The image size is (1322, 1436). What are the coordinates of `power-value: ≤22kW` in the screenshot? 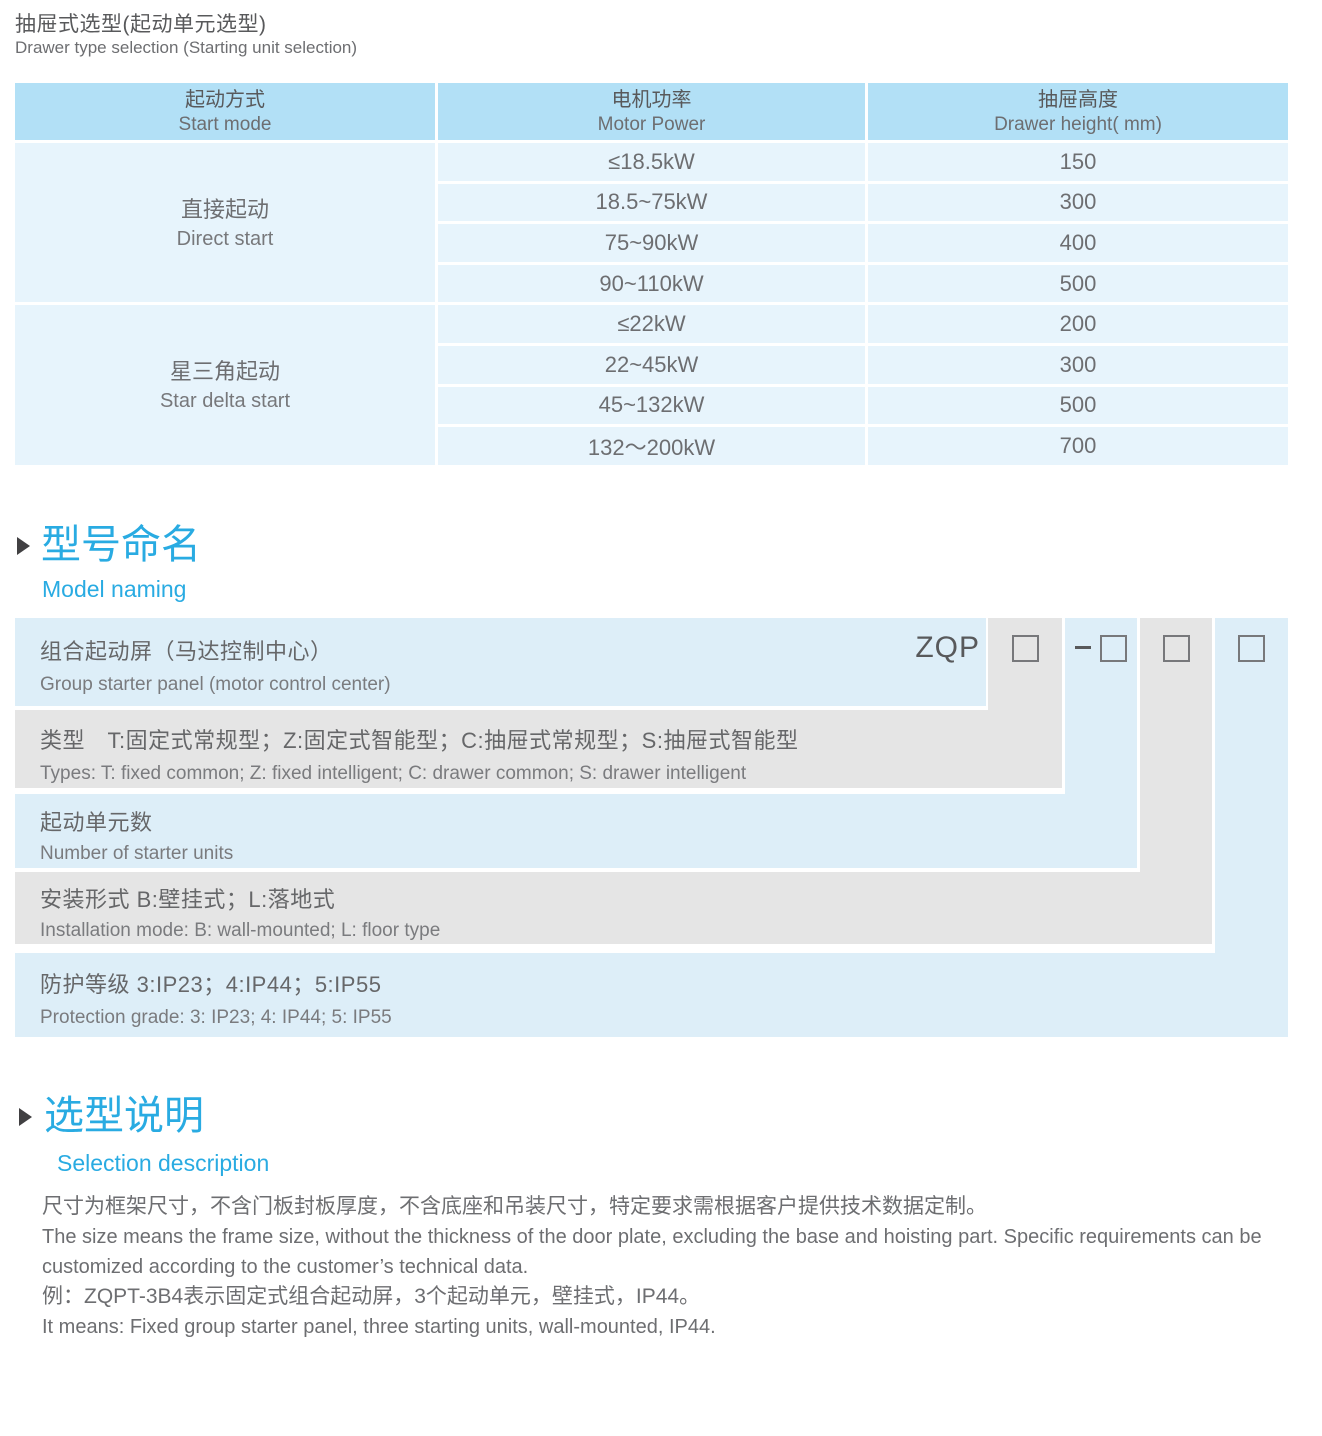 It's located at (651, 324).